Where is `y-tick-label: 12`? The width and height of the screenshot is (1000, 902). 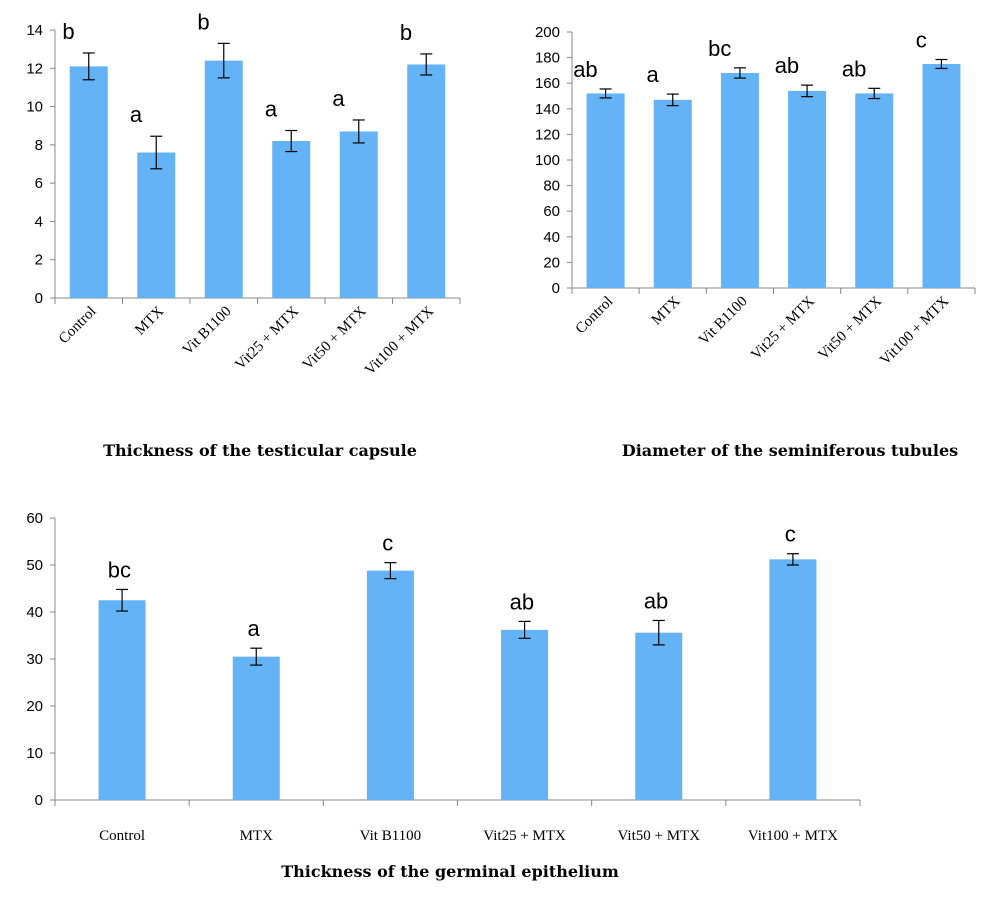
y-tick-label: 12 is located at coordinates (34, 68).